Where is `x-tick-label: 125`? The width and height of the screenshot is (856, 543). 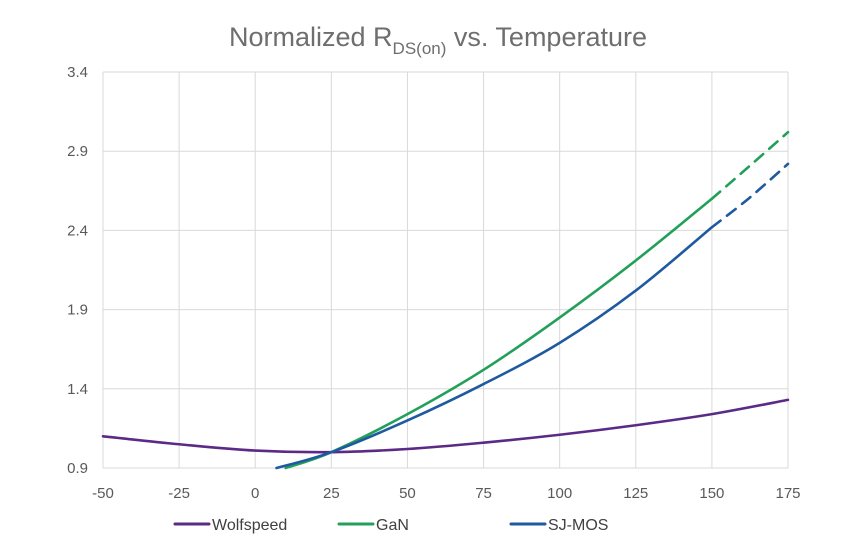
x-tick-label: 125 is located at coordinates (635, 493).